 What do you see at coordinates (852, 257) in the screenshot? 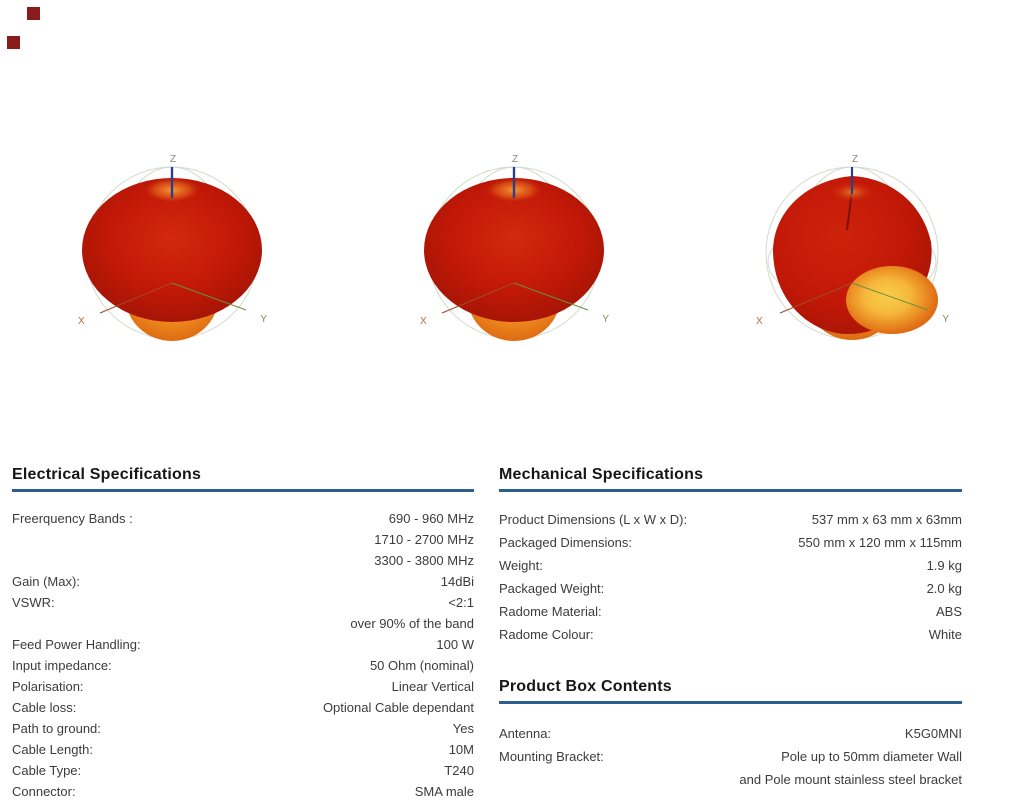
I see `radiation-pattern-plot-3: Z X Y` at bounding box center [852, 257].